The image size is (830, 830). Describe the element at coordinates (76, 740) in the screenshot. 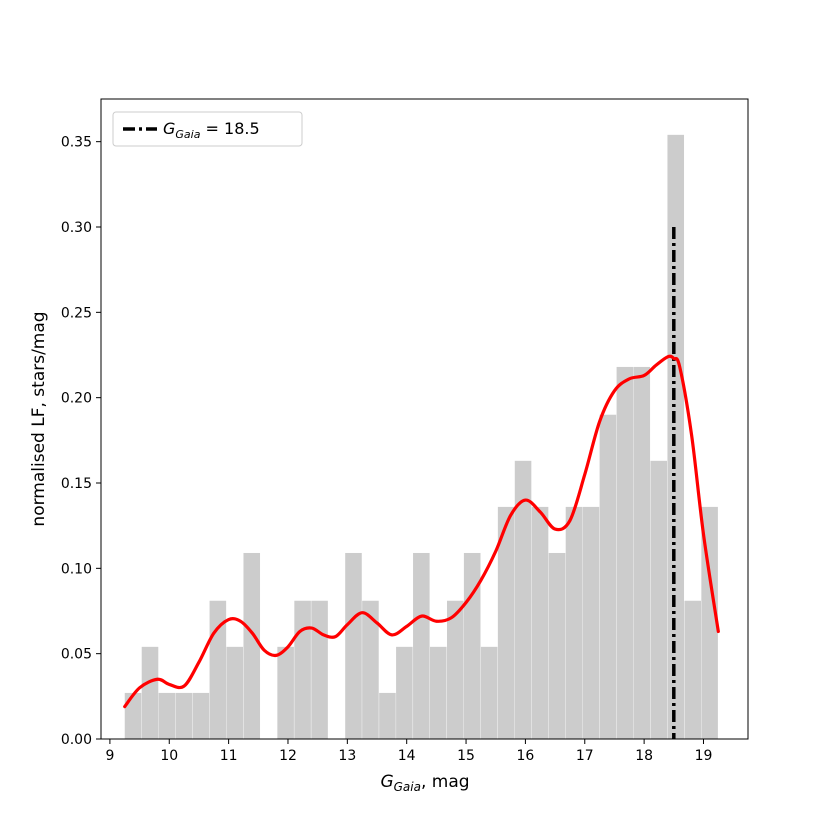

I see `y-tick-label: 0.00` at that location.